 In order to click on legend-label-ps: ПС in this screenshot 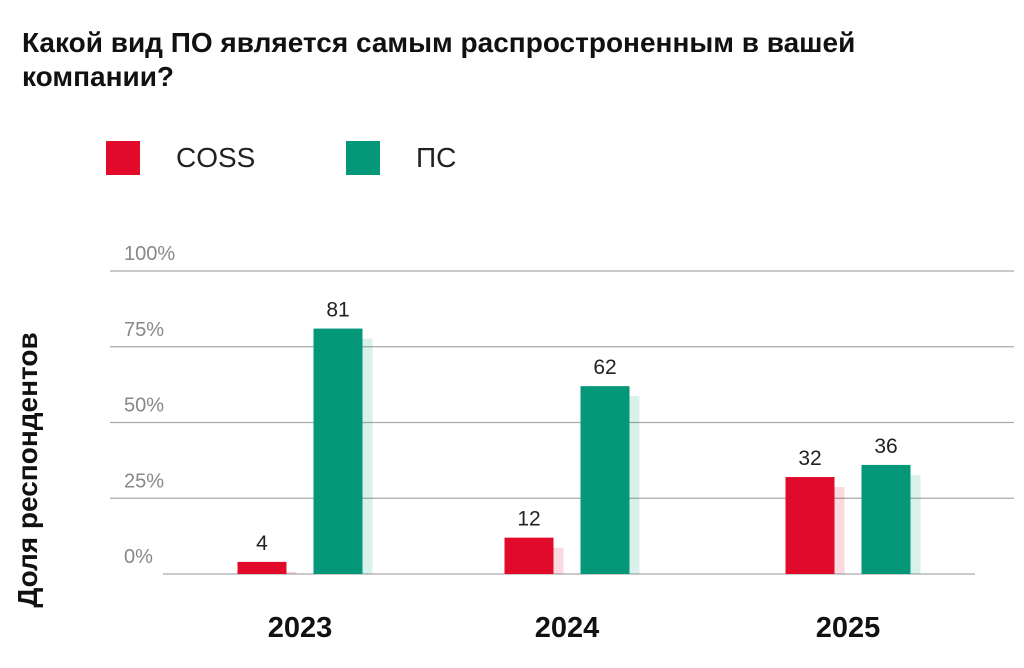, I will do `click(436, 157)`.